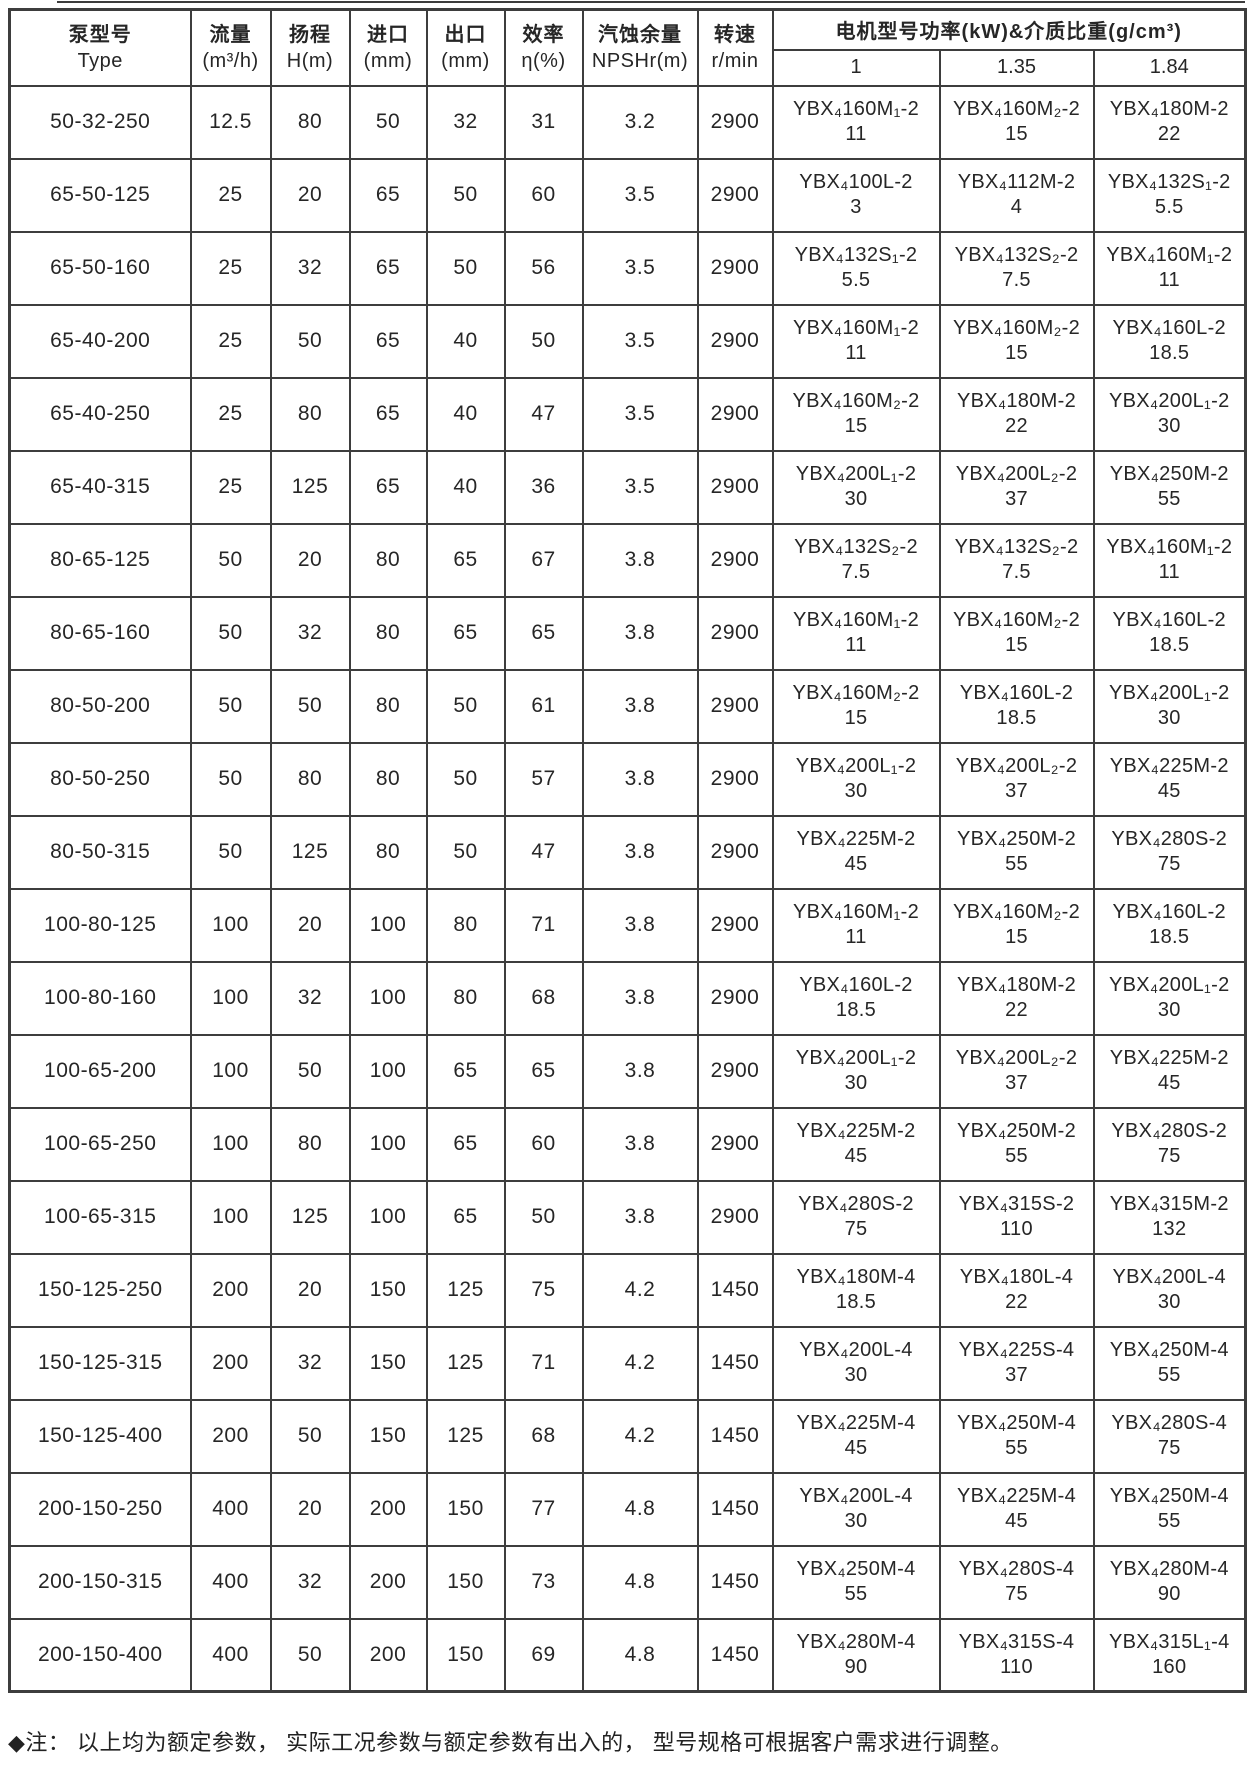  What do you see at coordinates (1169, 182) in the screenshot?
I see `motor-model: YBX₄132S₁-2` at bounding box center [1169, 182].